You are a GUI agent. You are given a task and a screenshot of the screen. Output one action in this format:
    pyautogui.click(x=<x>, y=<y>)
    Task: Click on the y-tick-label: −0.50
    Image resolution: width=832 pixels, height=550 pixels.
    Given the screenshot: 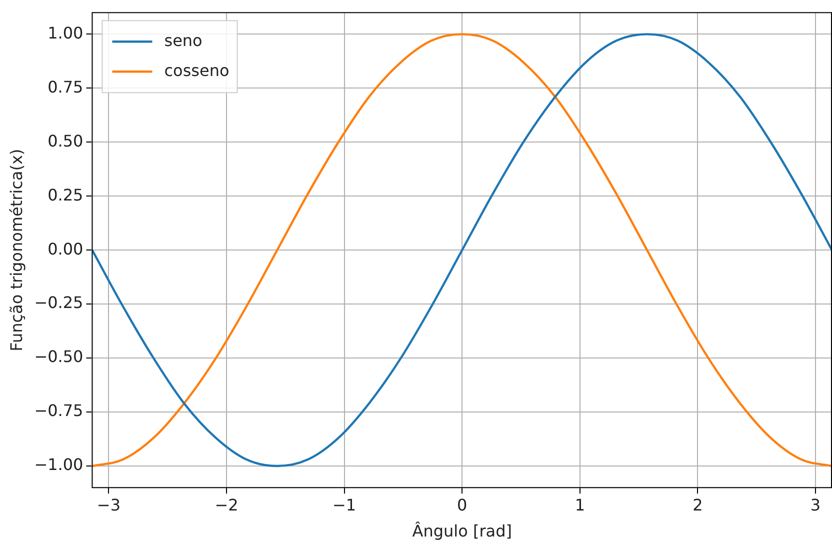 What is the action you would take?
    pyautogui.click(x=59, y=356)
    